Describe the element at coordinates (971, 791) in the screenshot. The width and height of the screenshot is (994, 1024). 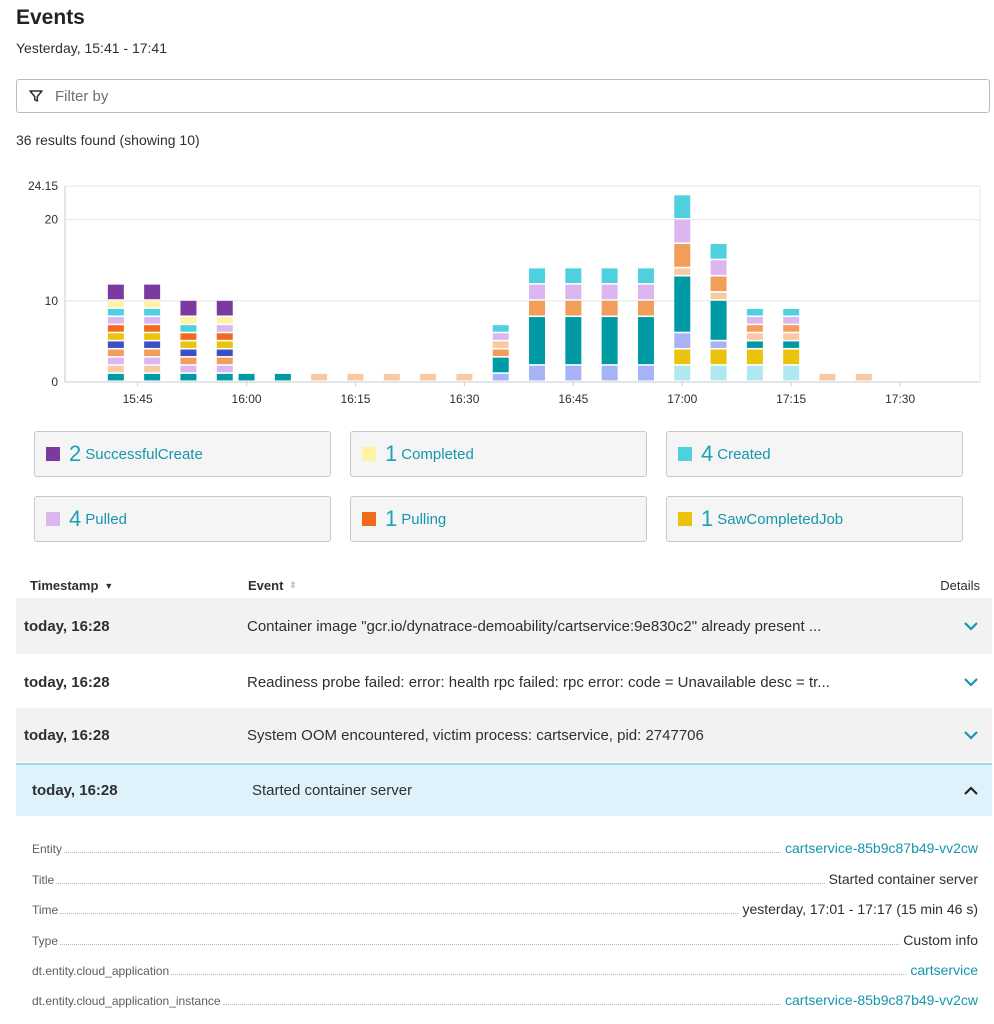
I see `chevron-up-icon` at that location.